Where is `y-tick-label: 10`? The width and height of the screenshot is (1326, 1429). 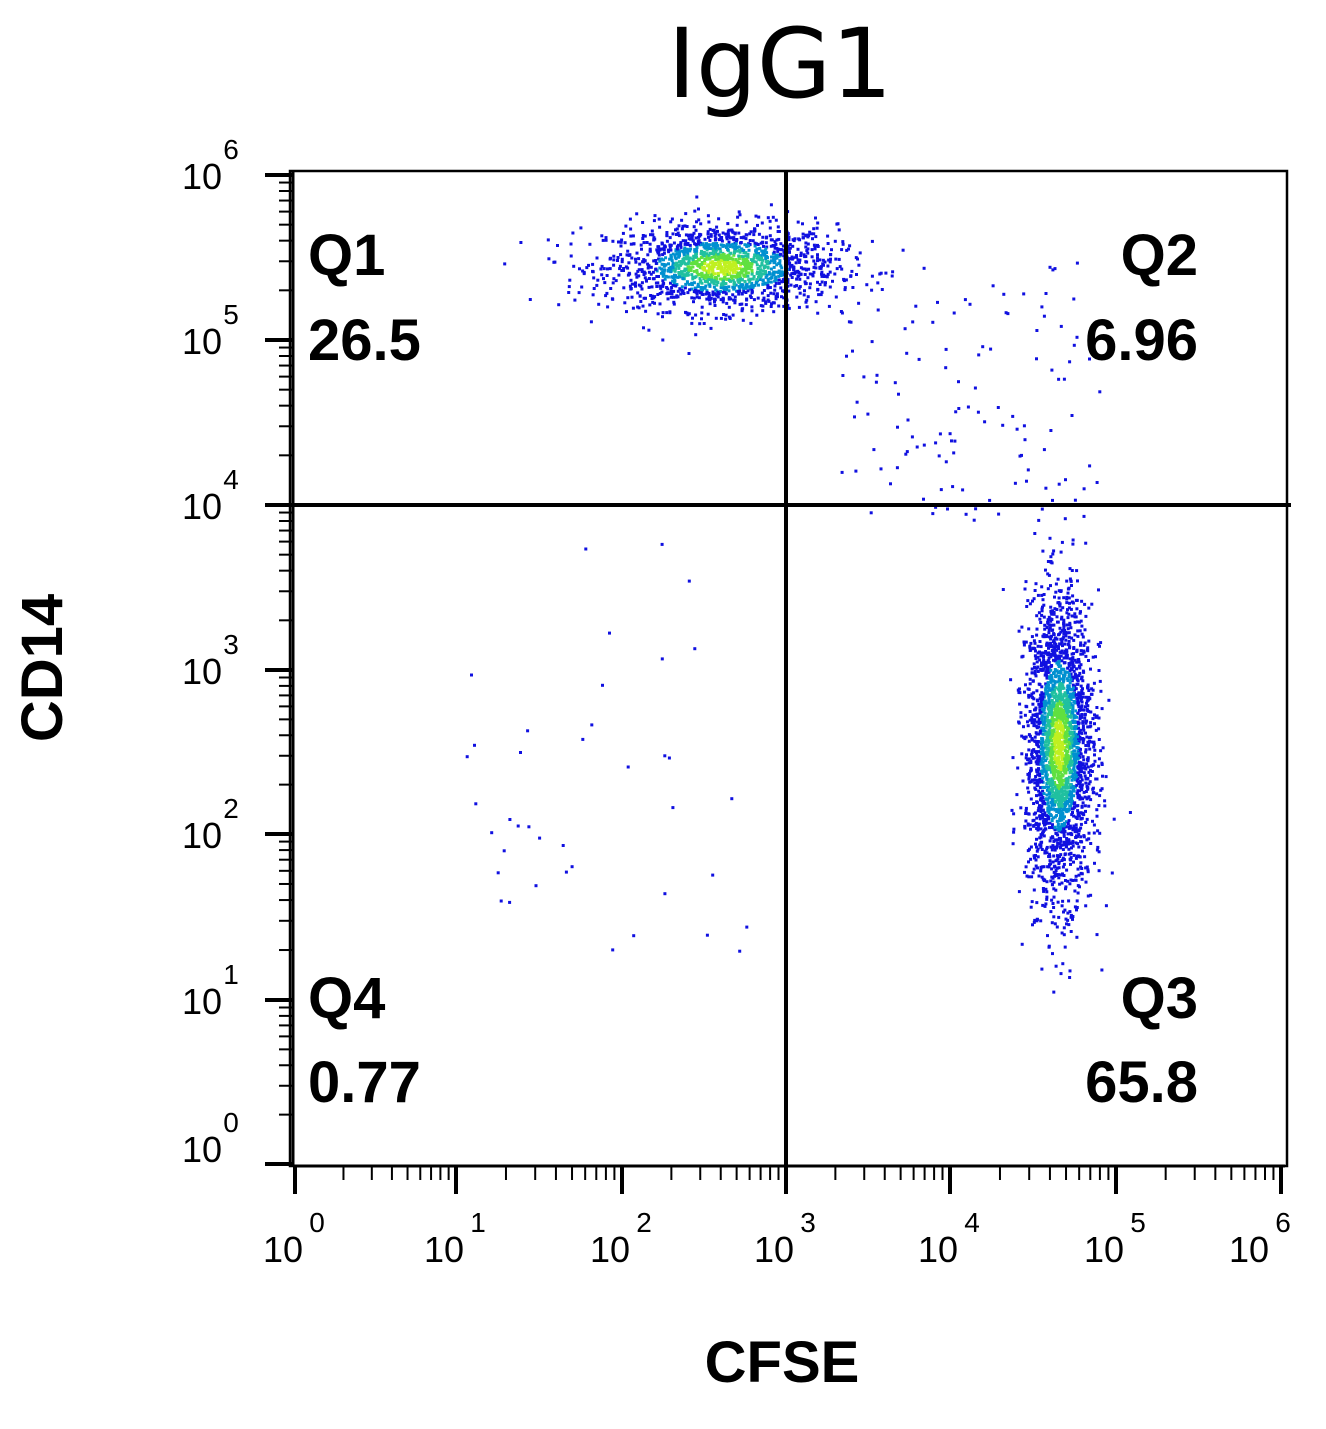
y-tick-label: 10 is located at coordinates (202, 671).